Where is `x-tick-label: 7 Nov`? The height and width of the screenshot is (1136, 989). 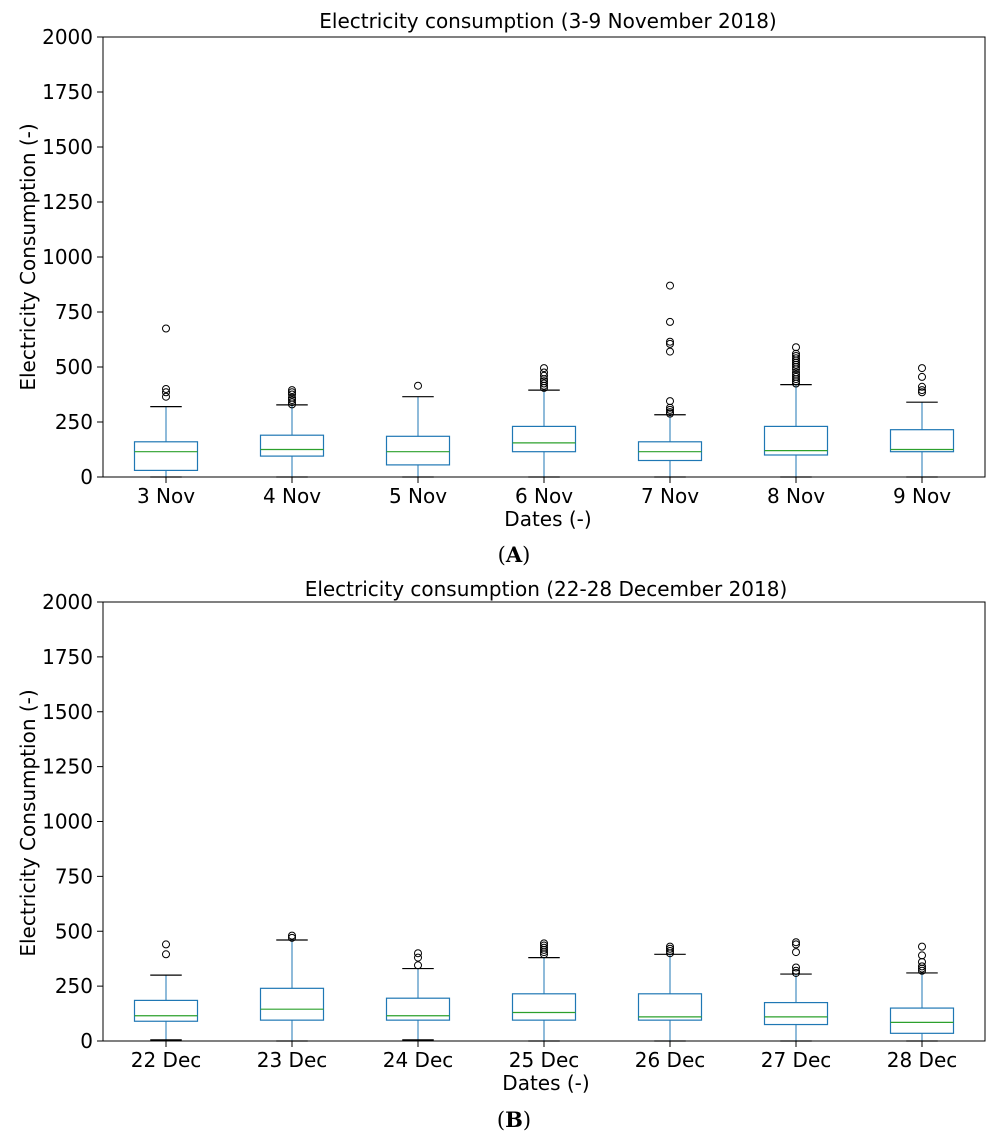
x-tick-label: 7 Nov is located at coordinates (670, 496).